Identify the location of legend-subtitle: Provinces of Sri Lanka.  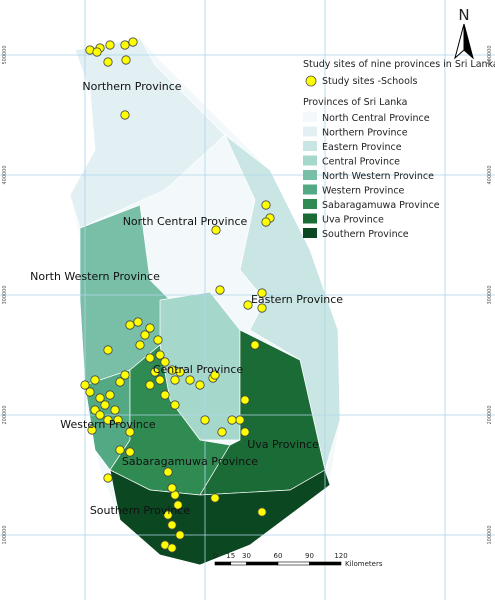
(355, 102).